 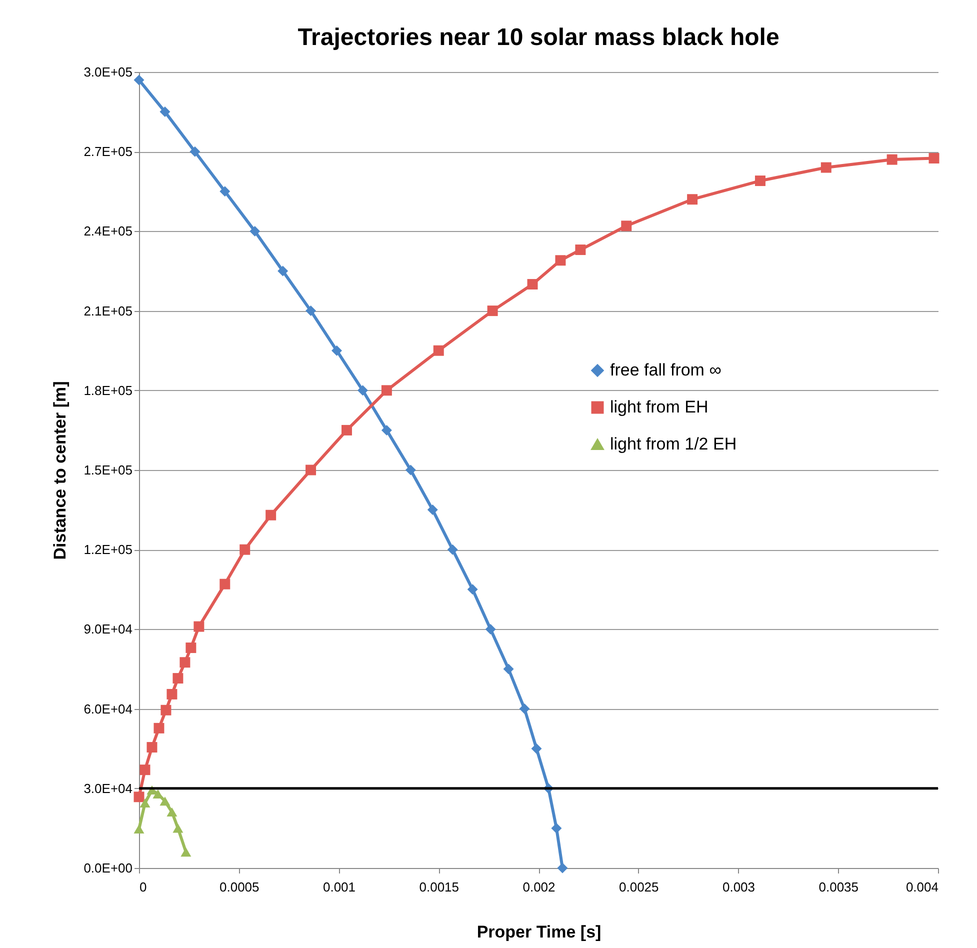 What do you see at coordinates (659, 407) in the screenshot?
I see `legend-label: light from EH` at bounding box center [659, 407].